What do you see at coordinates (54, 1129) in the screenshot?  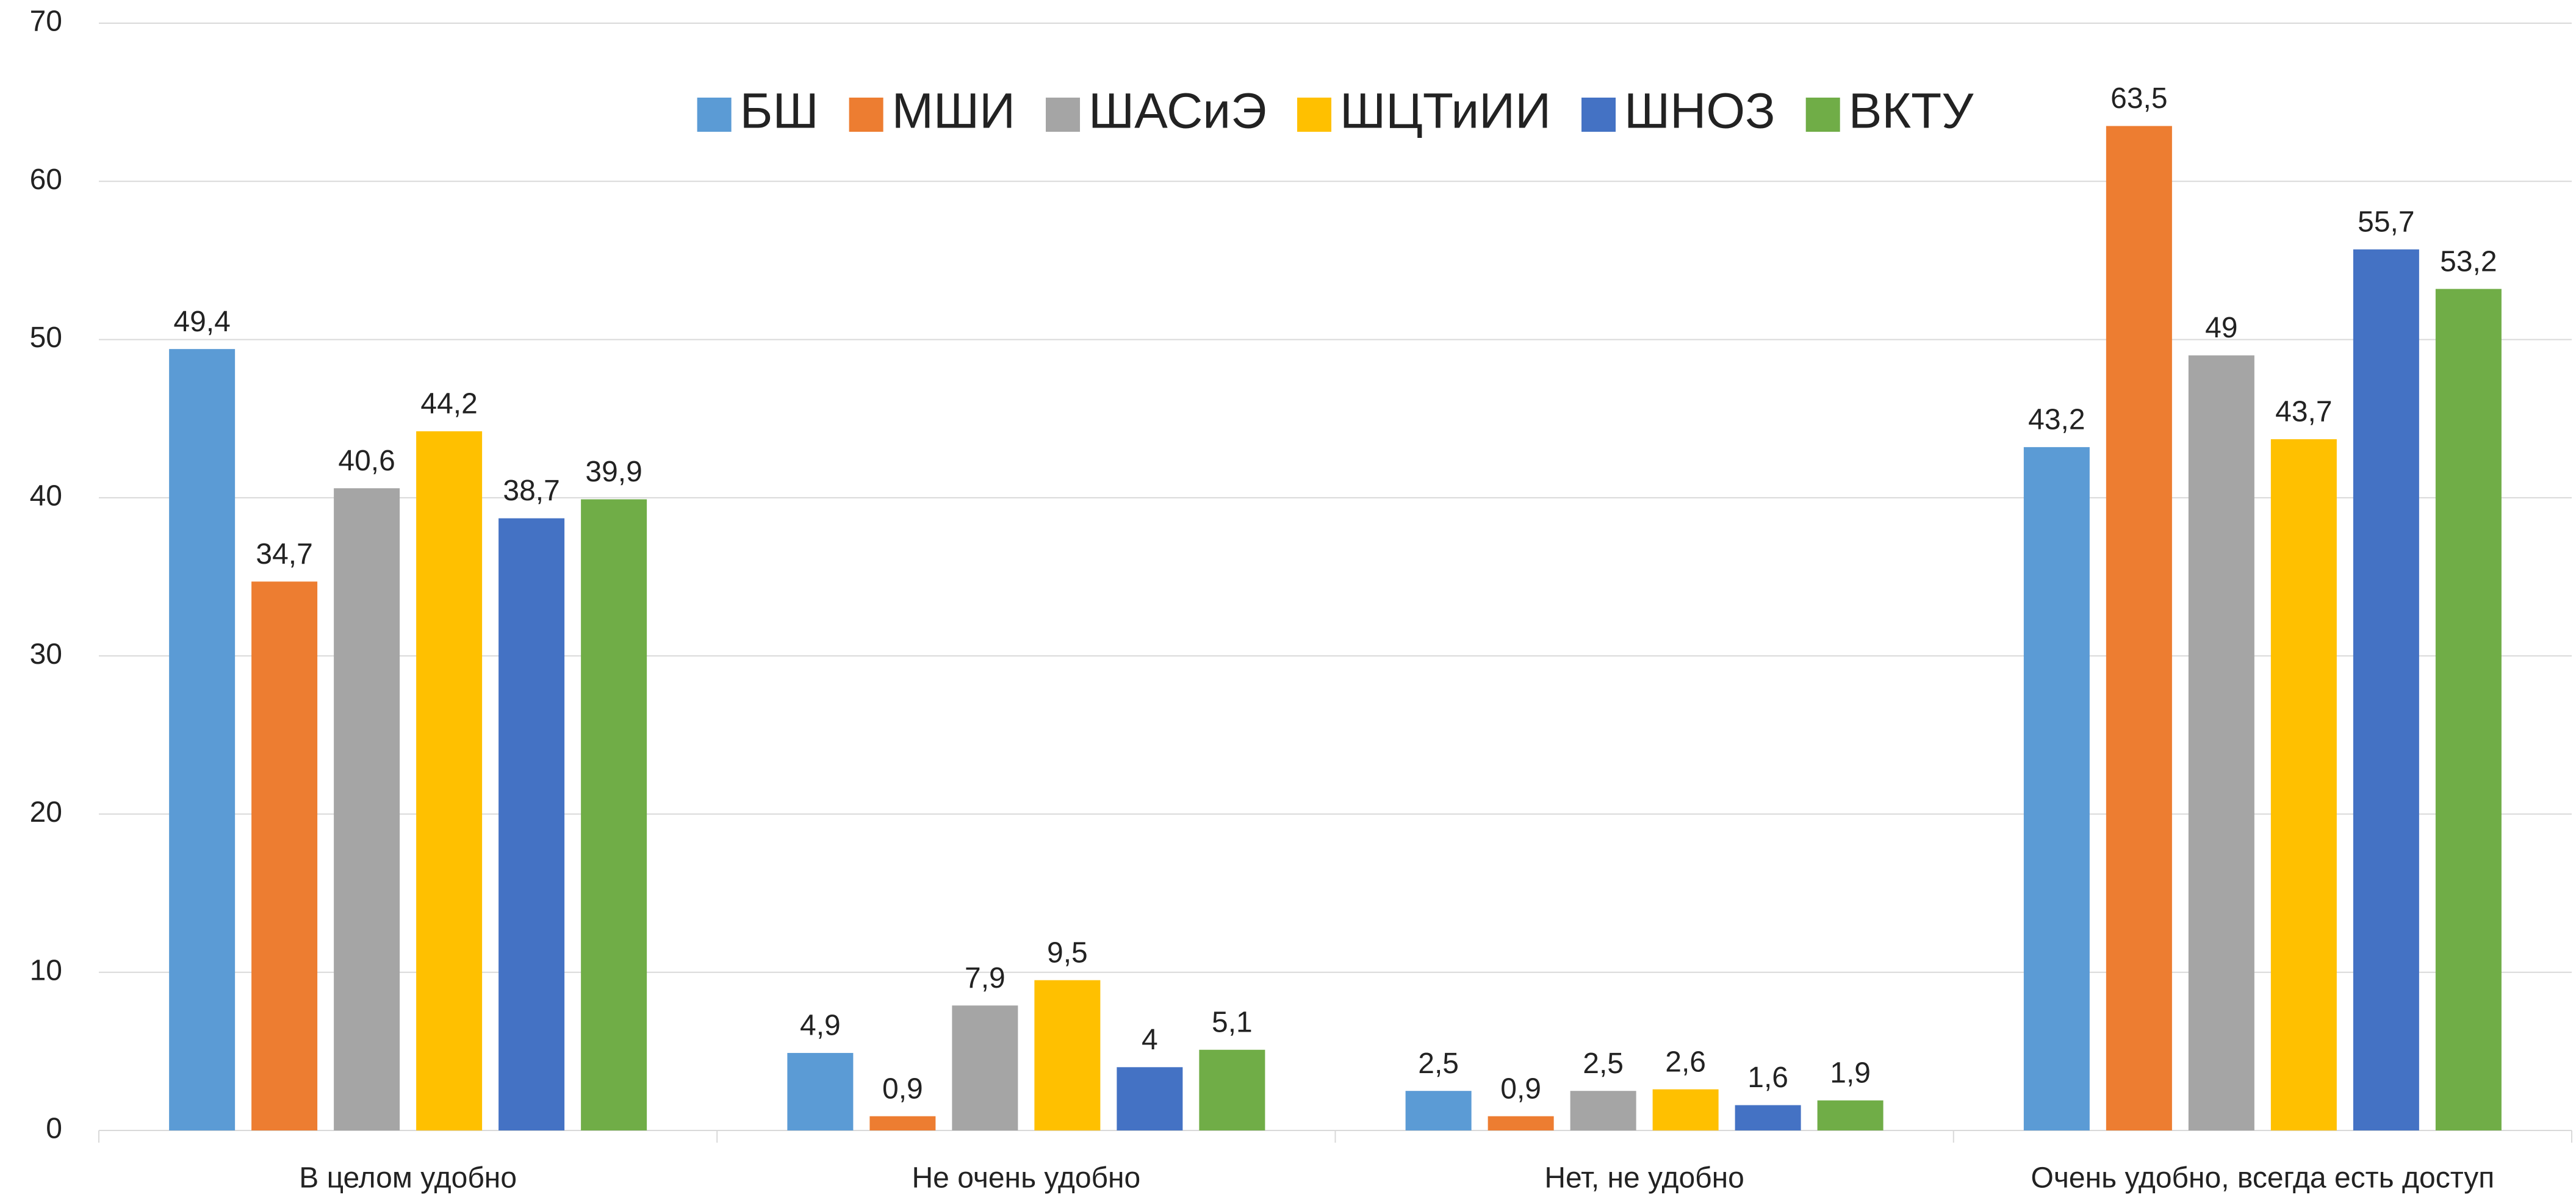 I see `y-tick-label: 0` at bounding box center [54, 1129].